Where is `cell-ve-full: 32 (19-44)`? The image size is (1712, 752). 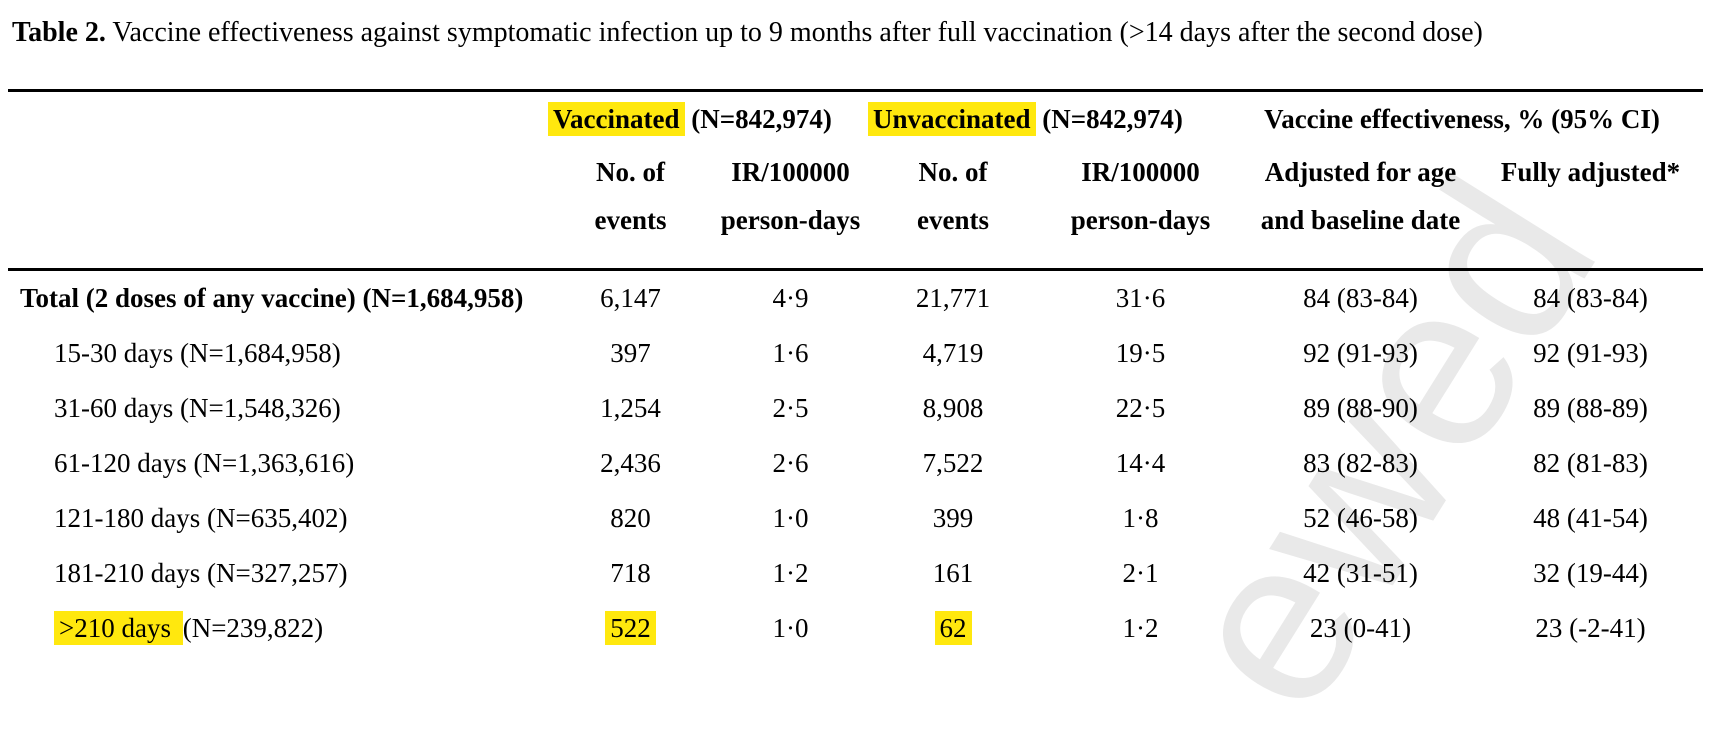
cell-ve-full: 32 (19-44) is located at coordinates (1590, 573).